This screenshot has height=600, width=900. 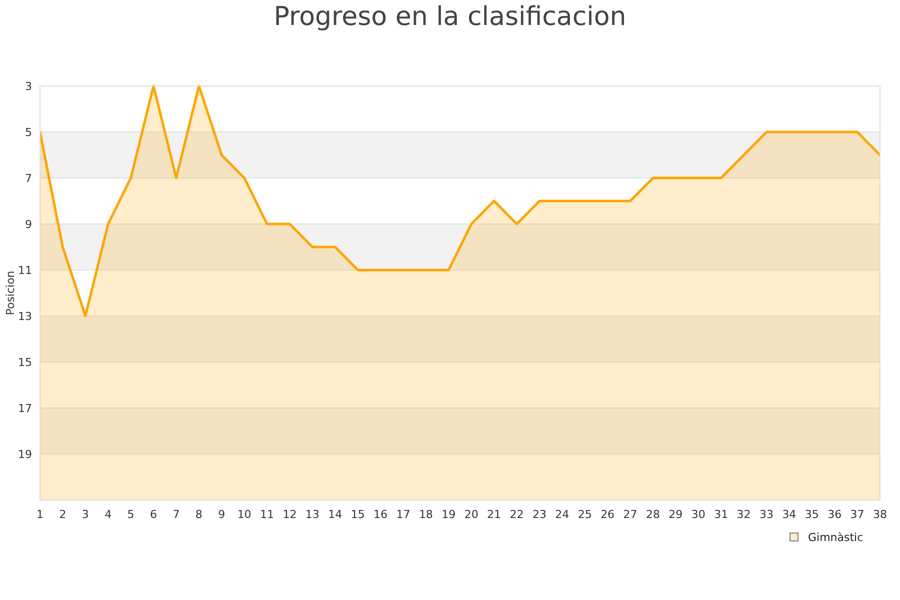 What do you see at coordinates (28, 132) in the screenshot?
I see `y-tick-label: 5` at bounding box center [28, 132].